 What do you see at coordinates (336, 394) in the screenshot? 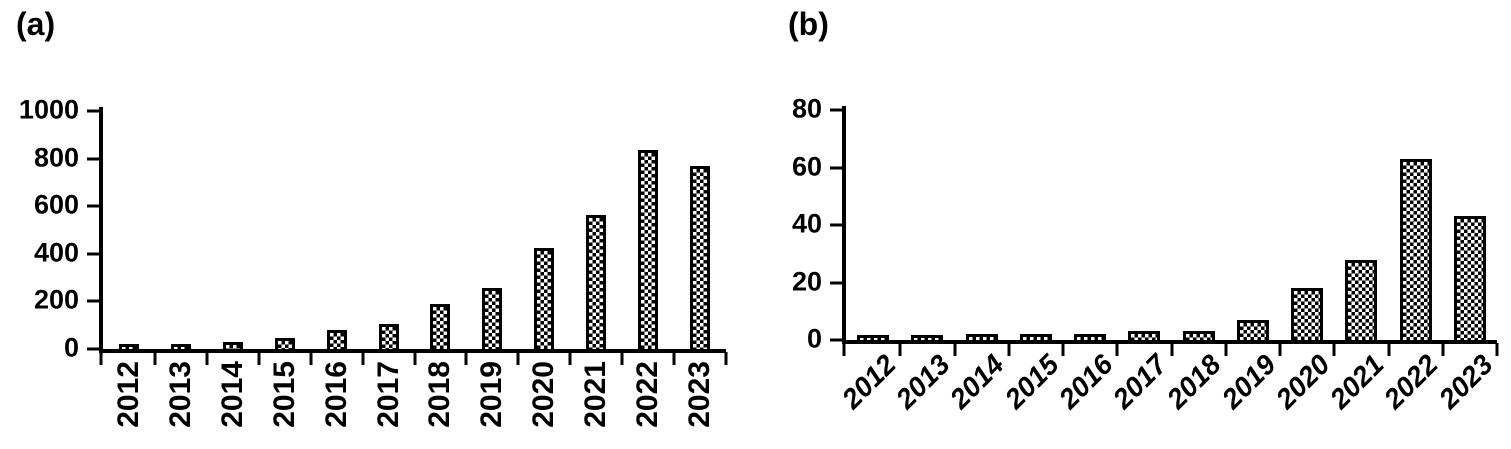
I see `x-axis-label-2016: 2016` at bounding box center [336, 394].